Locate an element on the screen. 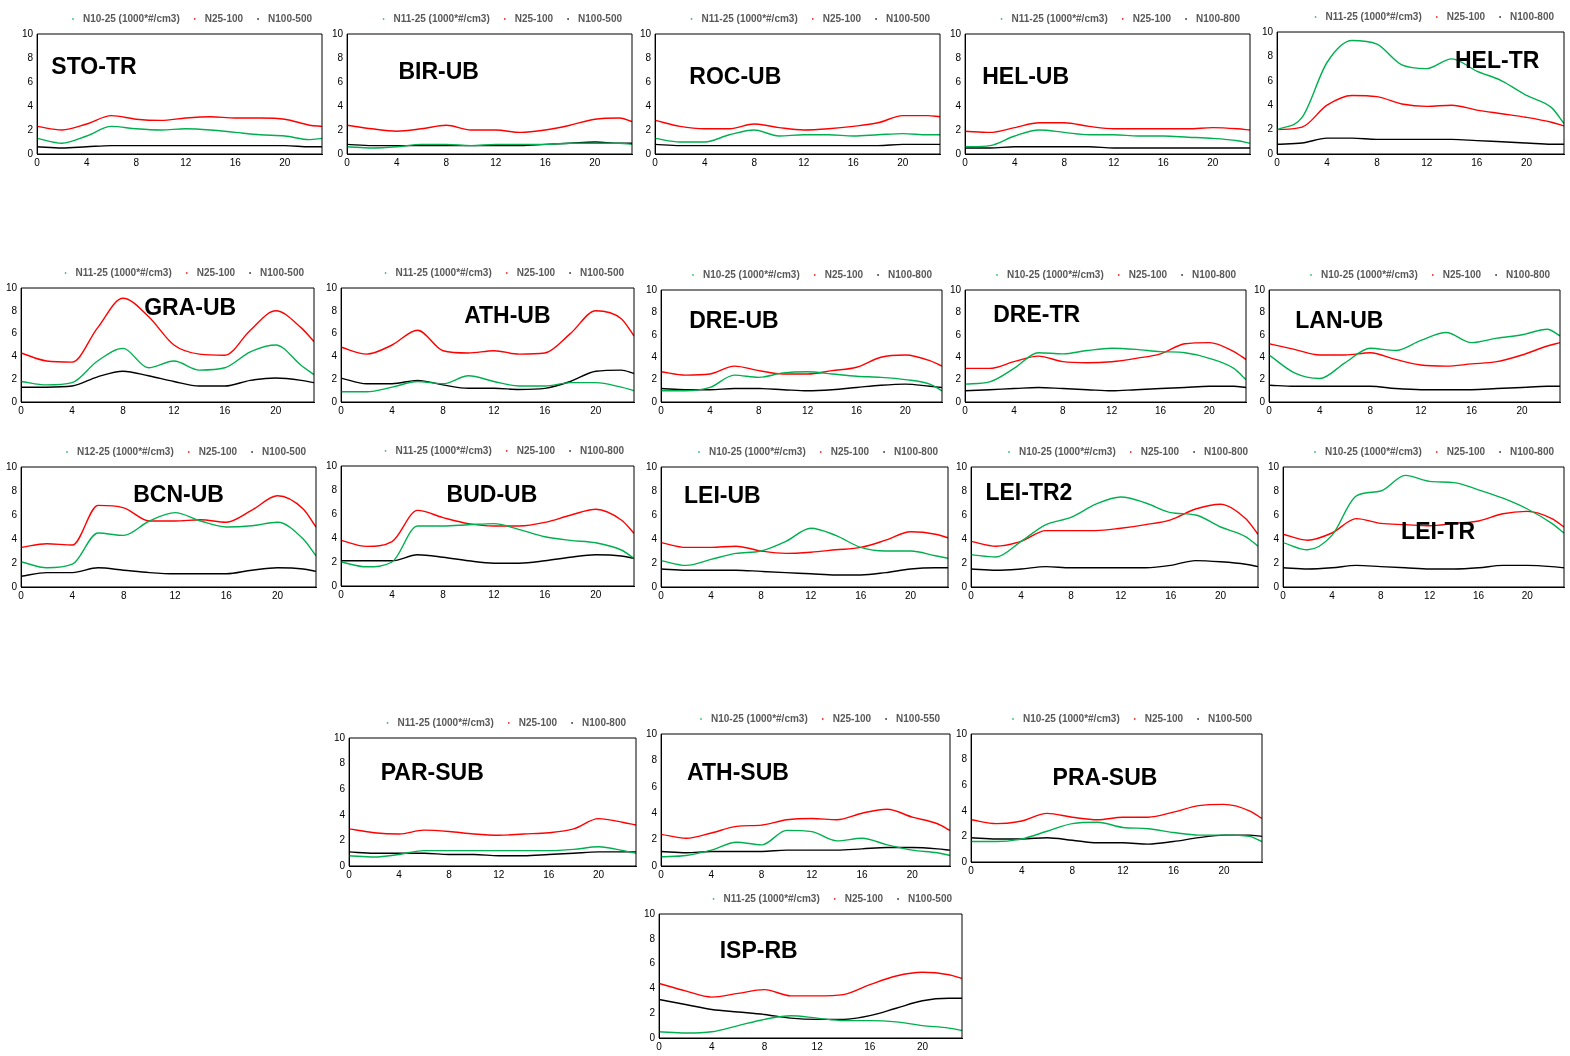 This screenshot has width=1570, height=1056. text: PAR-SUB is located at coordinates (432, 772).